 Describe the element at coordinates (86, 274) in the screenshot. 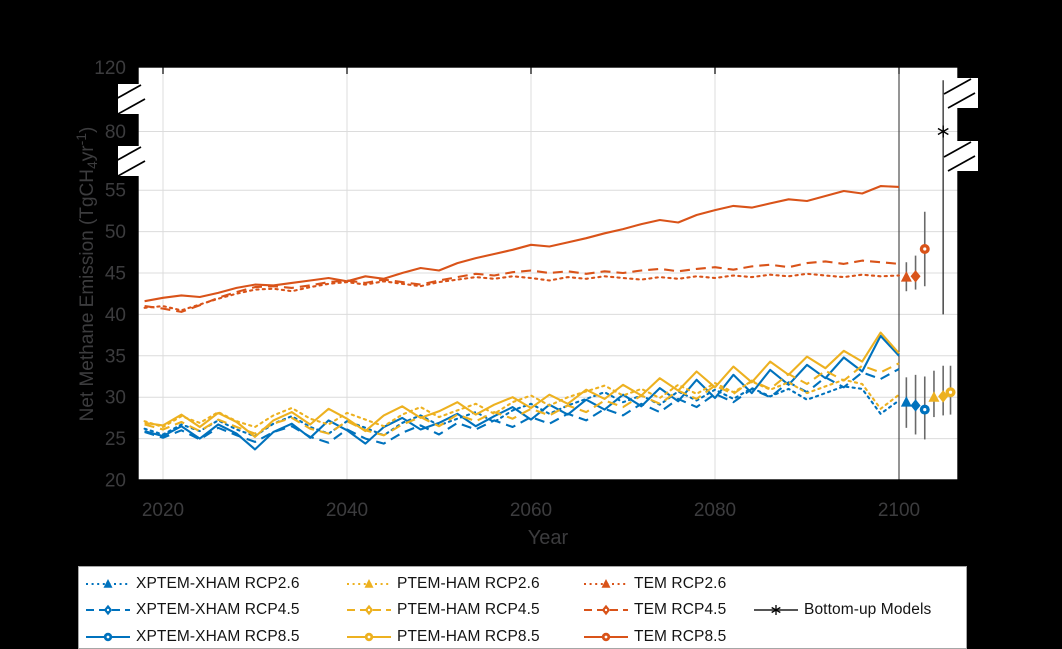

I see `y-axis-label: Net Methane Emission (TgCH4yr-1)` at that location.